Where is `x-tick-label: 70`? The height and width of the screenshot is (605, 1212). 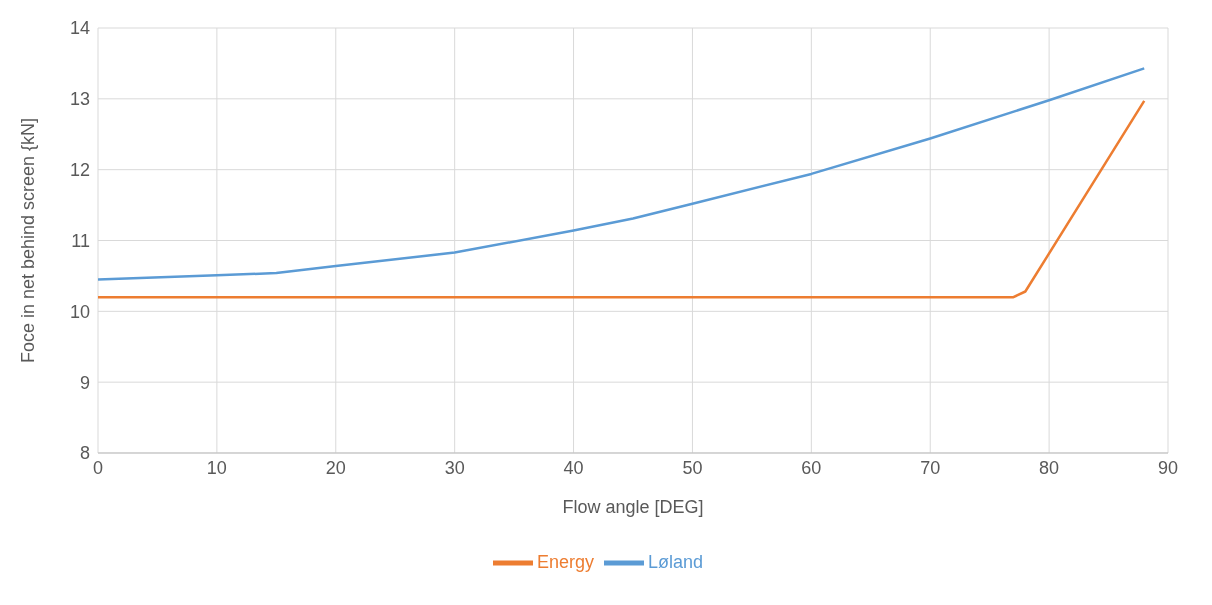 x-tick-label: 70 is located at coordinates (930, 467).